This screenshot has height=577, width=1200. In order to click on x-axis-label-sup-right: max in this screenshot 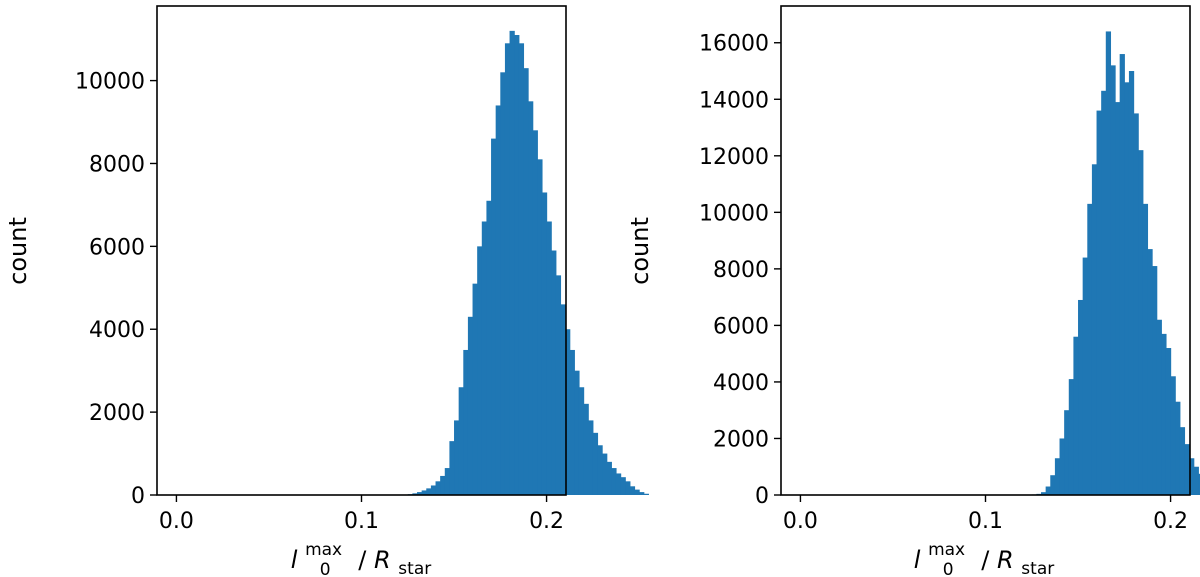, I will do `click(946, 550)`.